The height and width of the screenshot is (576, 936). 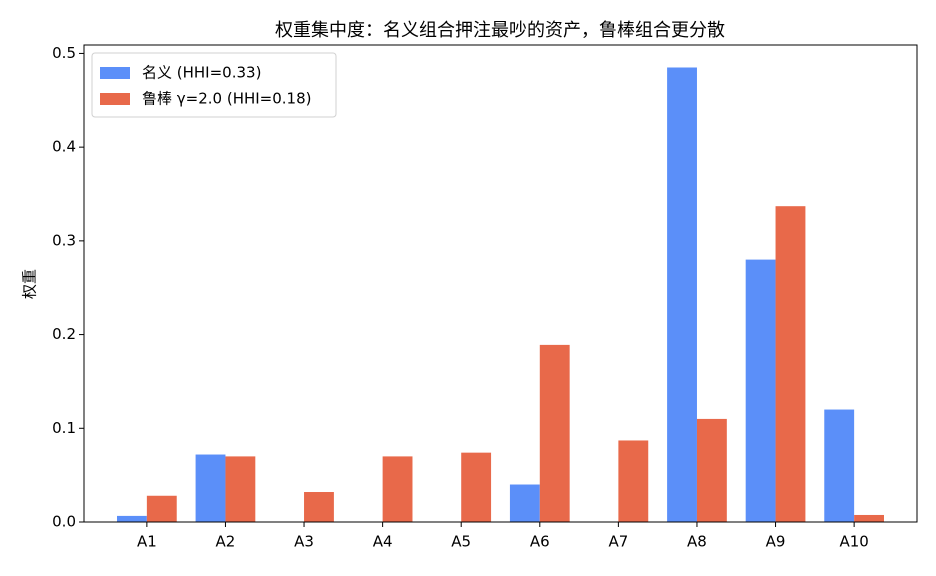 What do you see at coordinates (214, 85) in the screenshot?
I see `legend-box` at bounding box center [214, 85].